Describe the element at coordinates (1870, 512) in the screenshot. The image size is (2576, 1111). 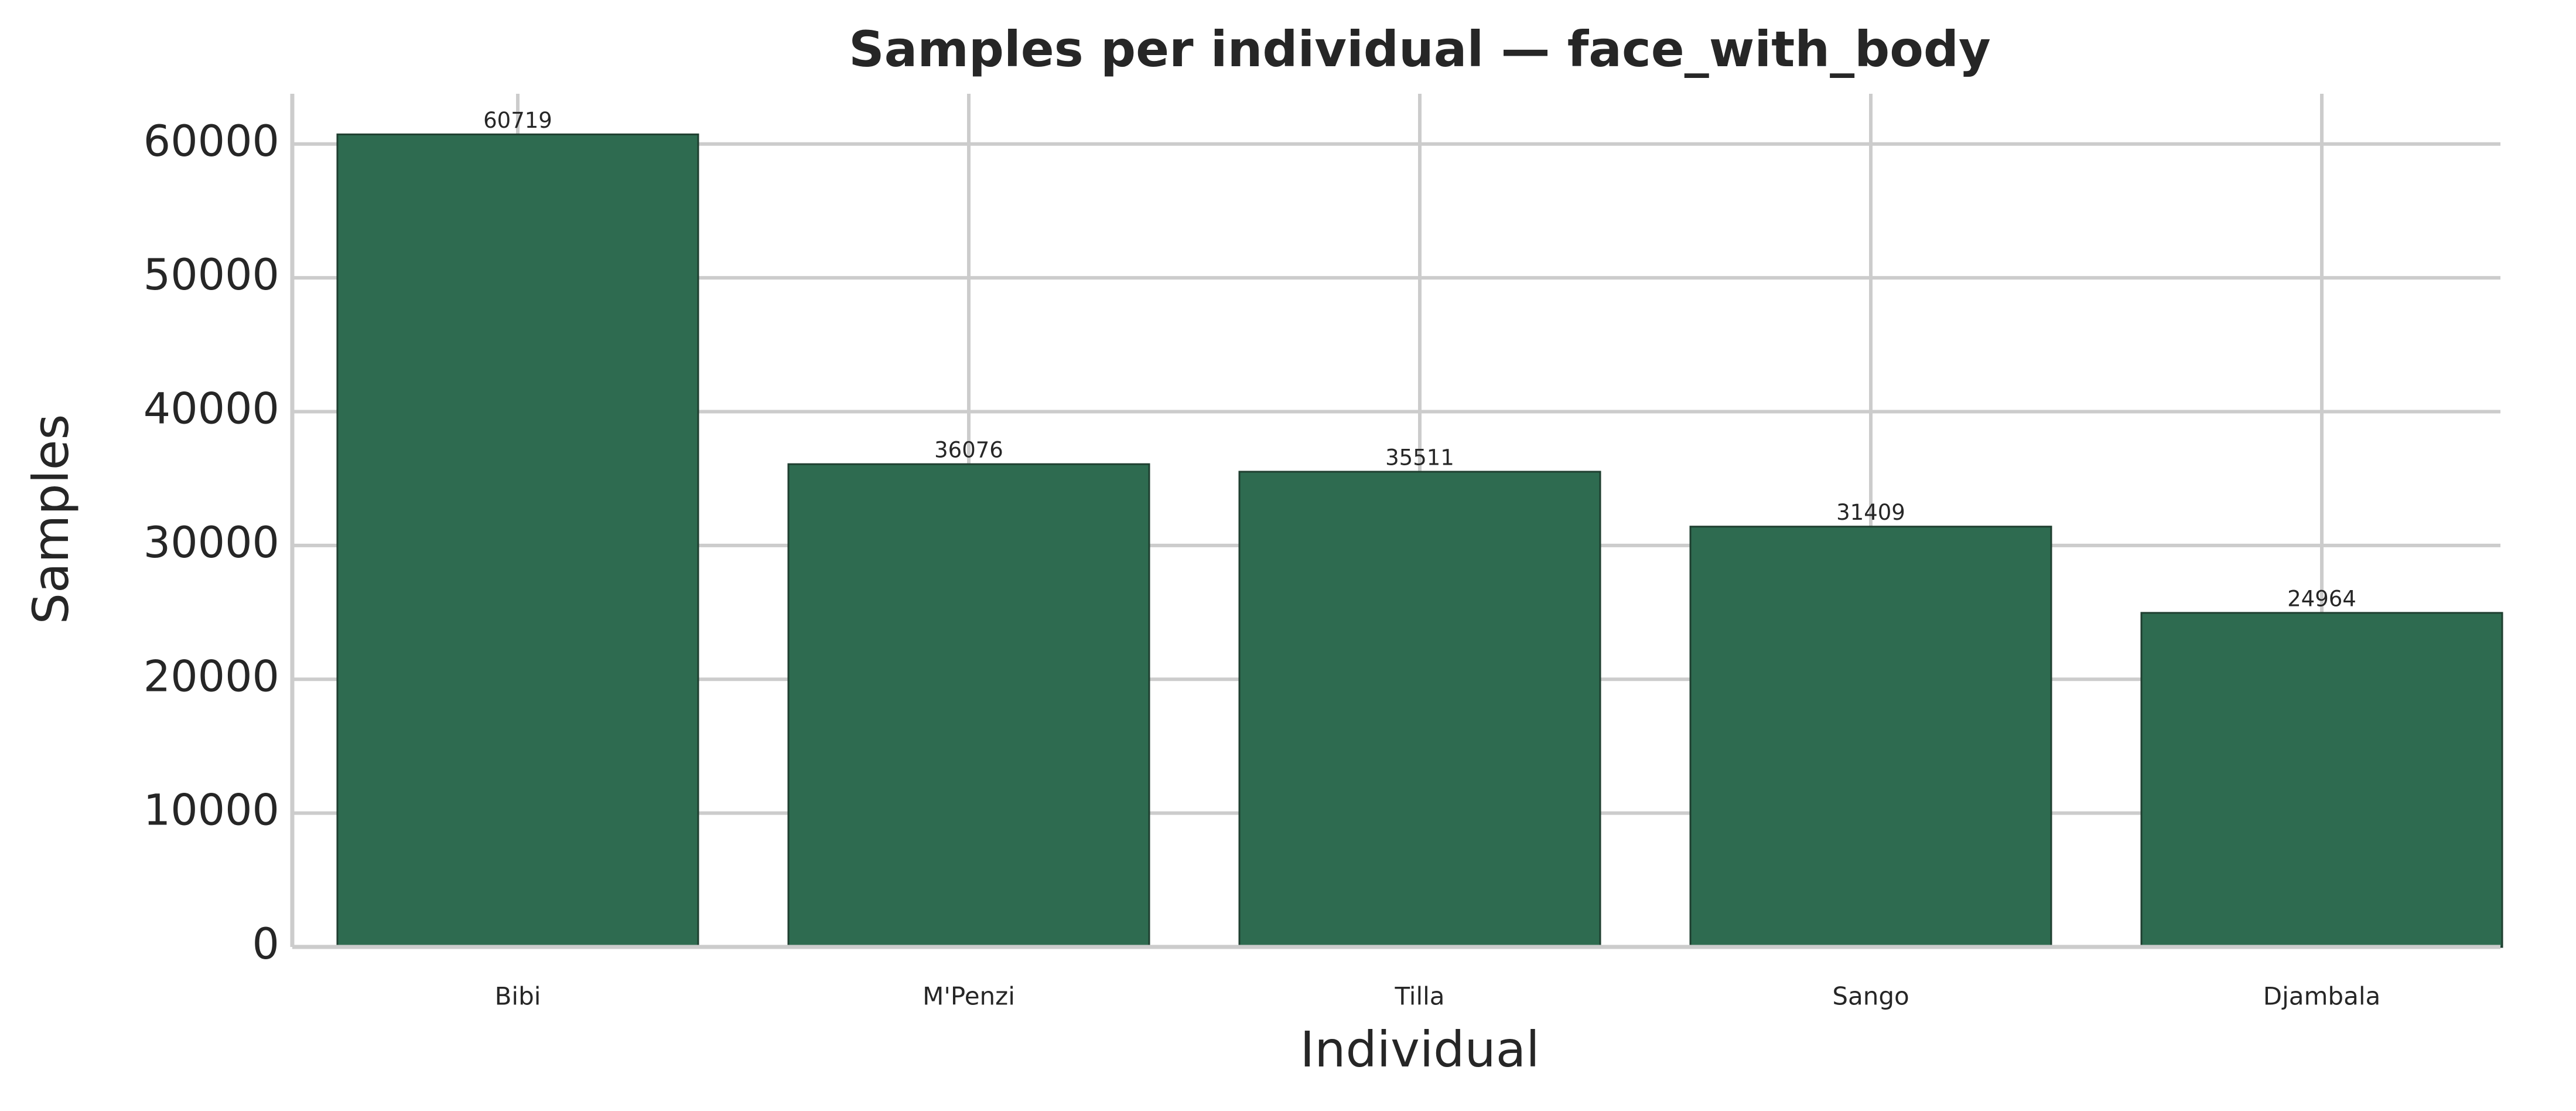
I see `value-label: 31409` at that location.